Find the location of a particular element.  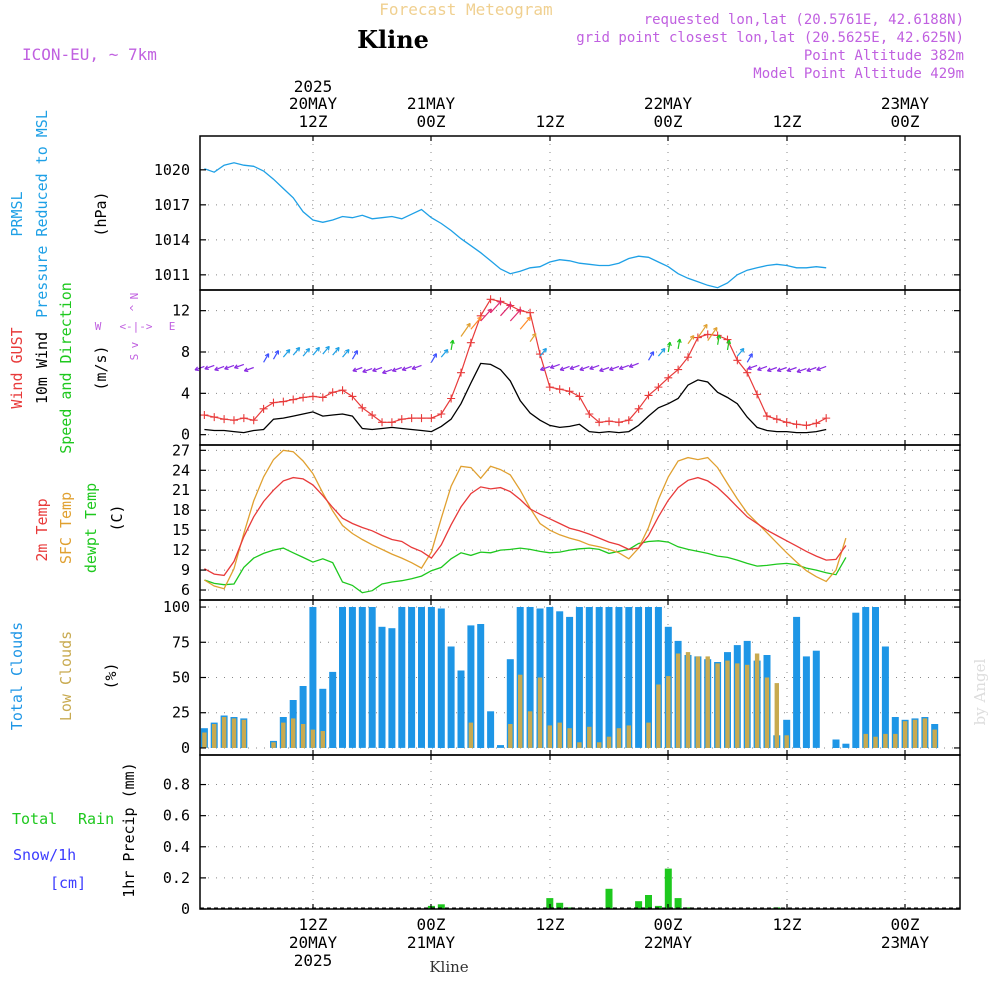

pressure-unit: (hPa) is located at coordinates (101, 213).